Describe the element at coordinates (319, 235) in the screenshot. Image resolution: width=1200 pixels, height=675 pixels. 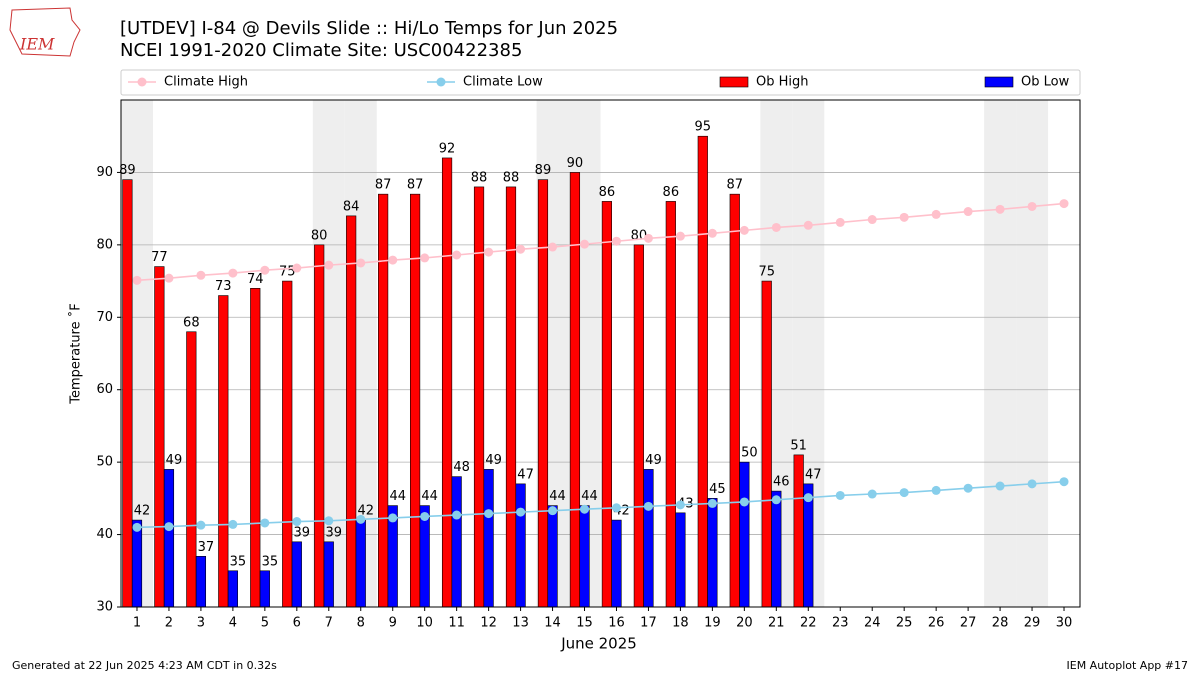
I see `bar-value-label: 80` at that location.